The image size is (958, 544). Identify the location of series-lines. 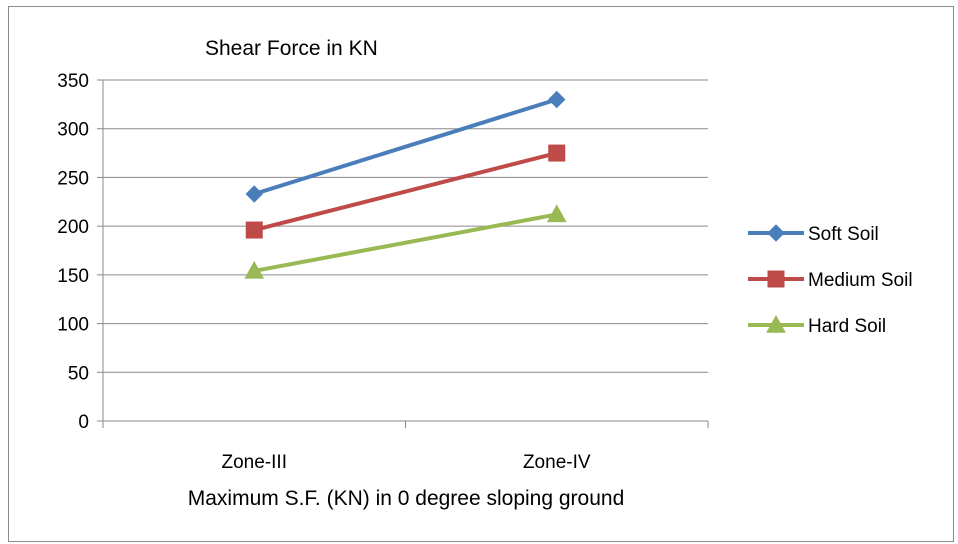
(405, 185).